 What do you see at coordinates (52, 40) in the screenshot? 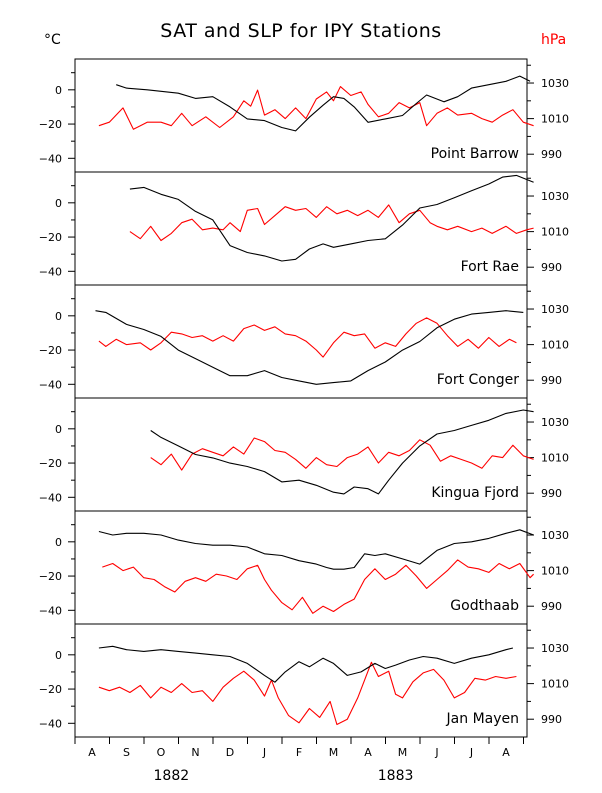
I see `left-axis-unit: °C` at bounding box center [52, 40].